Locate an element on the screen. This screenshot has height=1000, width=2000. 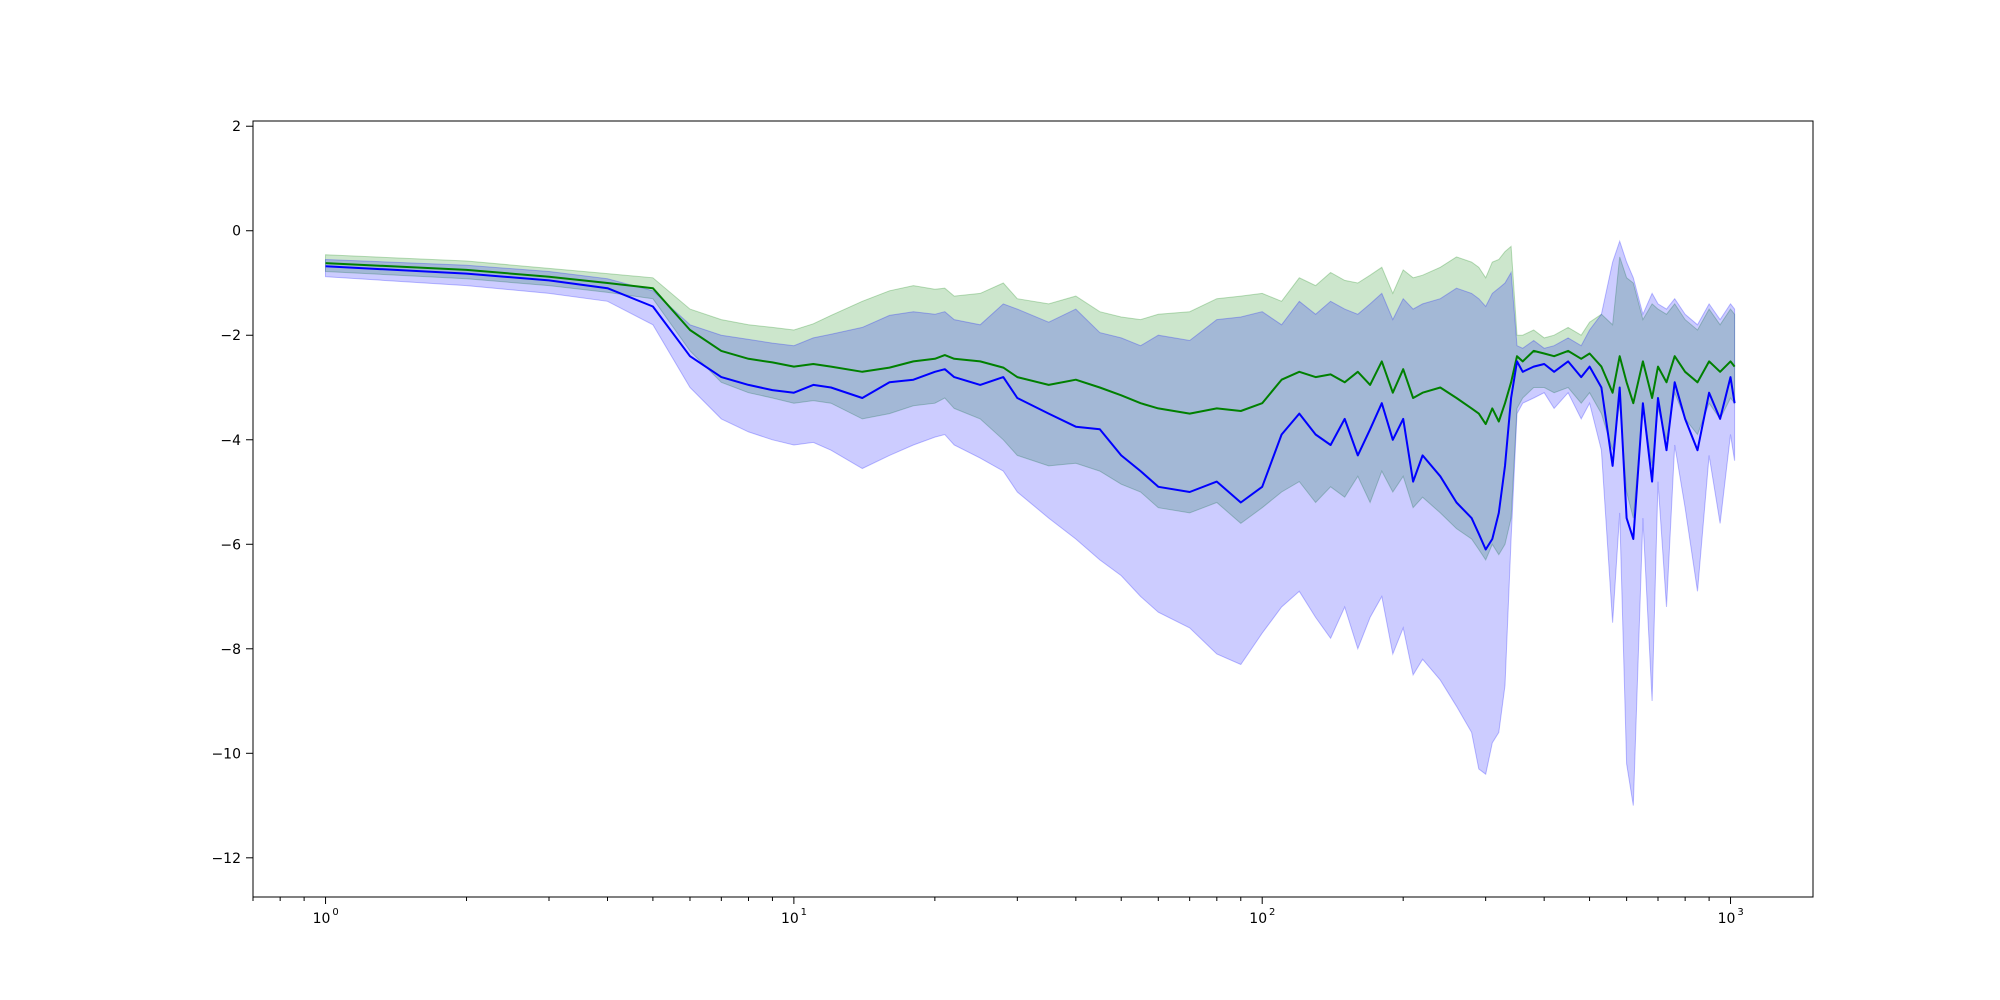
x-axis: 10 0 10 1 10 2 10 3 is located at coordinates (998, 912).